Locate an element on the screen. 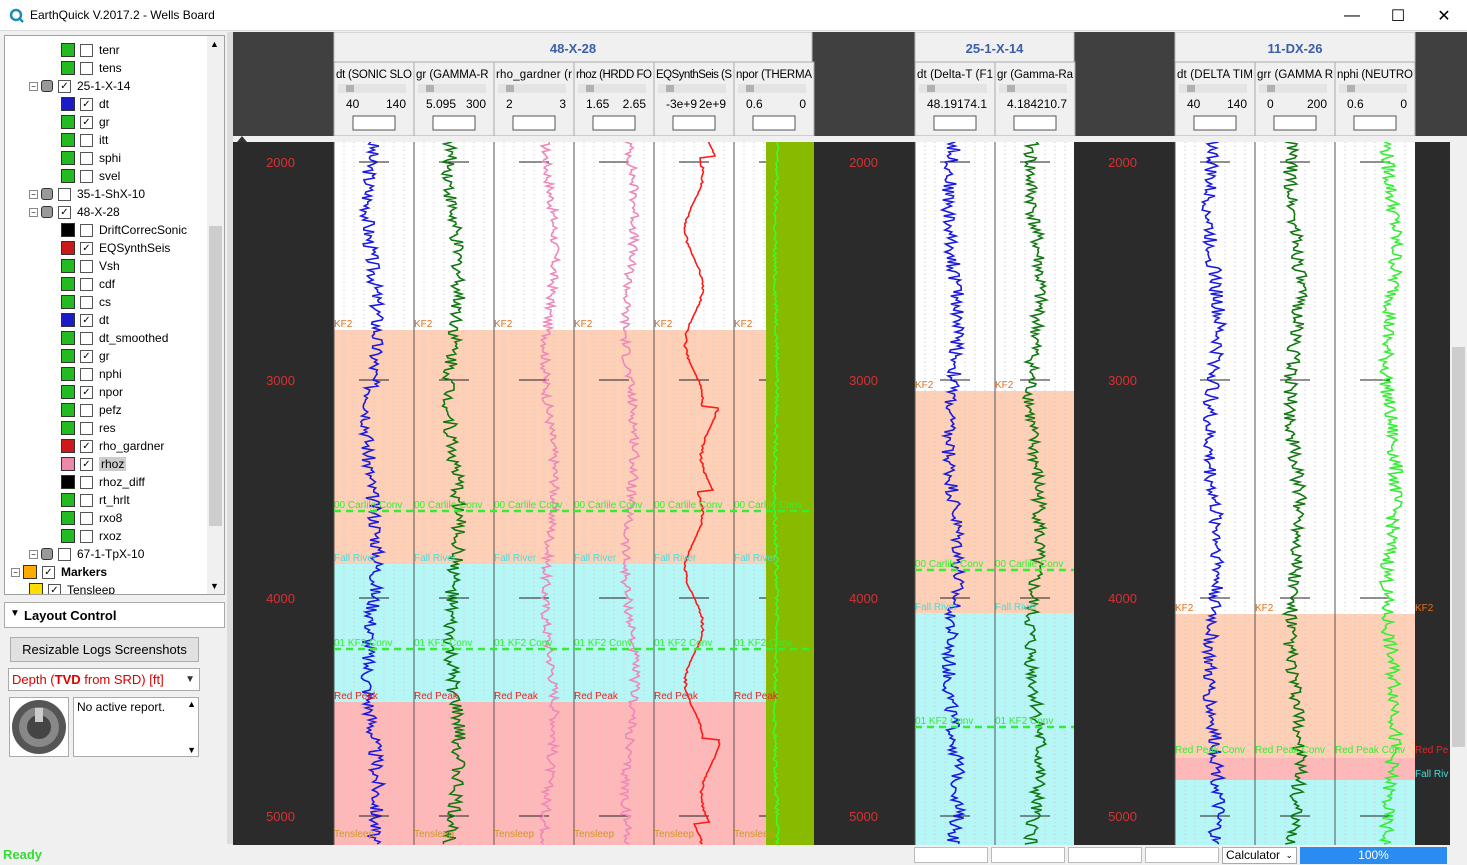 This screenshot has height=865, width=1467. tree-item: ✓ rhoz is located at coordinates (94, 464).